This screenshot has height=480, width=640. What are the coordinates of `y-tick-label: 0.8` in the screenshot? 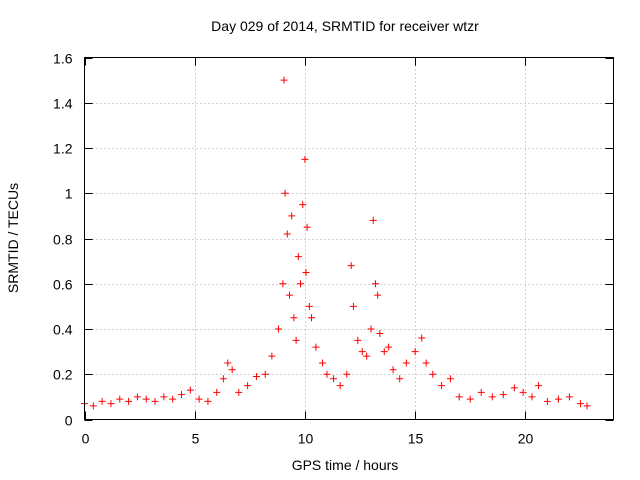 It's located at (63, 240).